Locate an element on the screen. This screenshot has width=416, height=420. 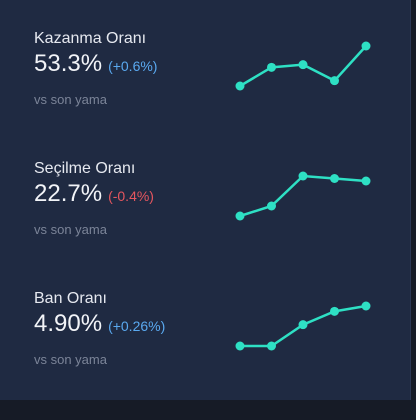
stat-value: 4.90% is located at coordinates (68, 323).